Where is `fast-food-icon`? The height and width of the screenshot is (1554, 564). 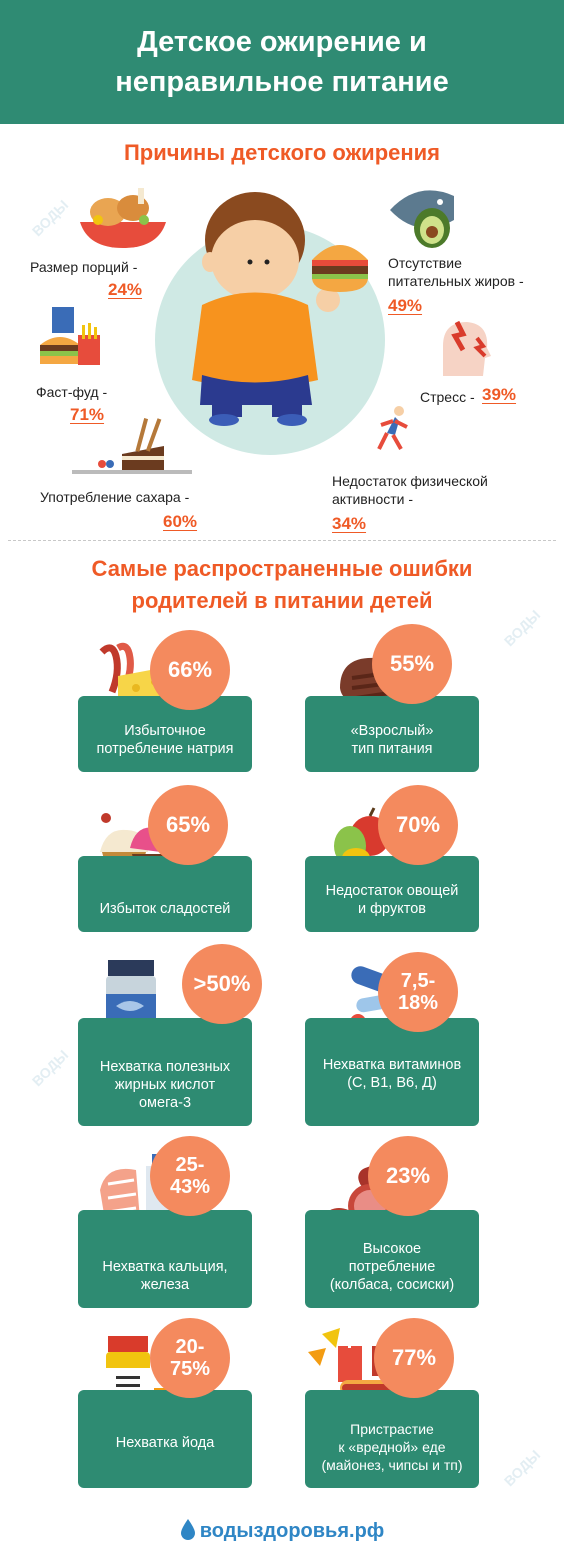
fast-food-icon is located at coordinates (70, 336).